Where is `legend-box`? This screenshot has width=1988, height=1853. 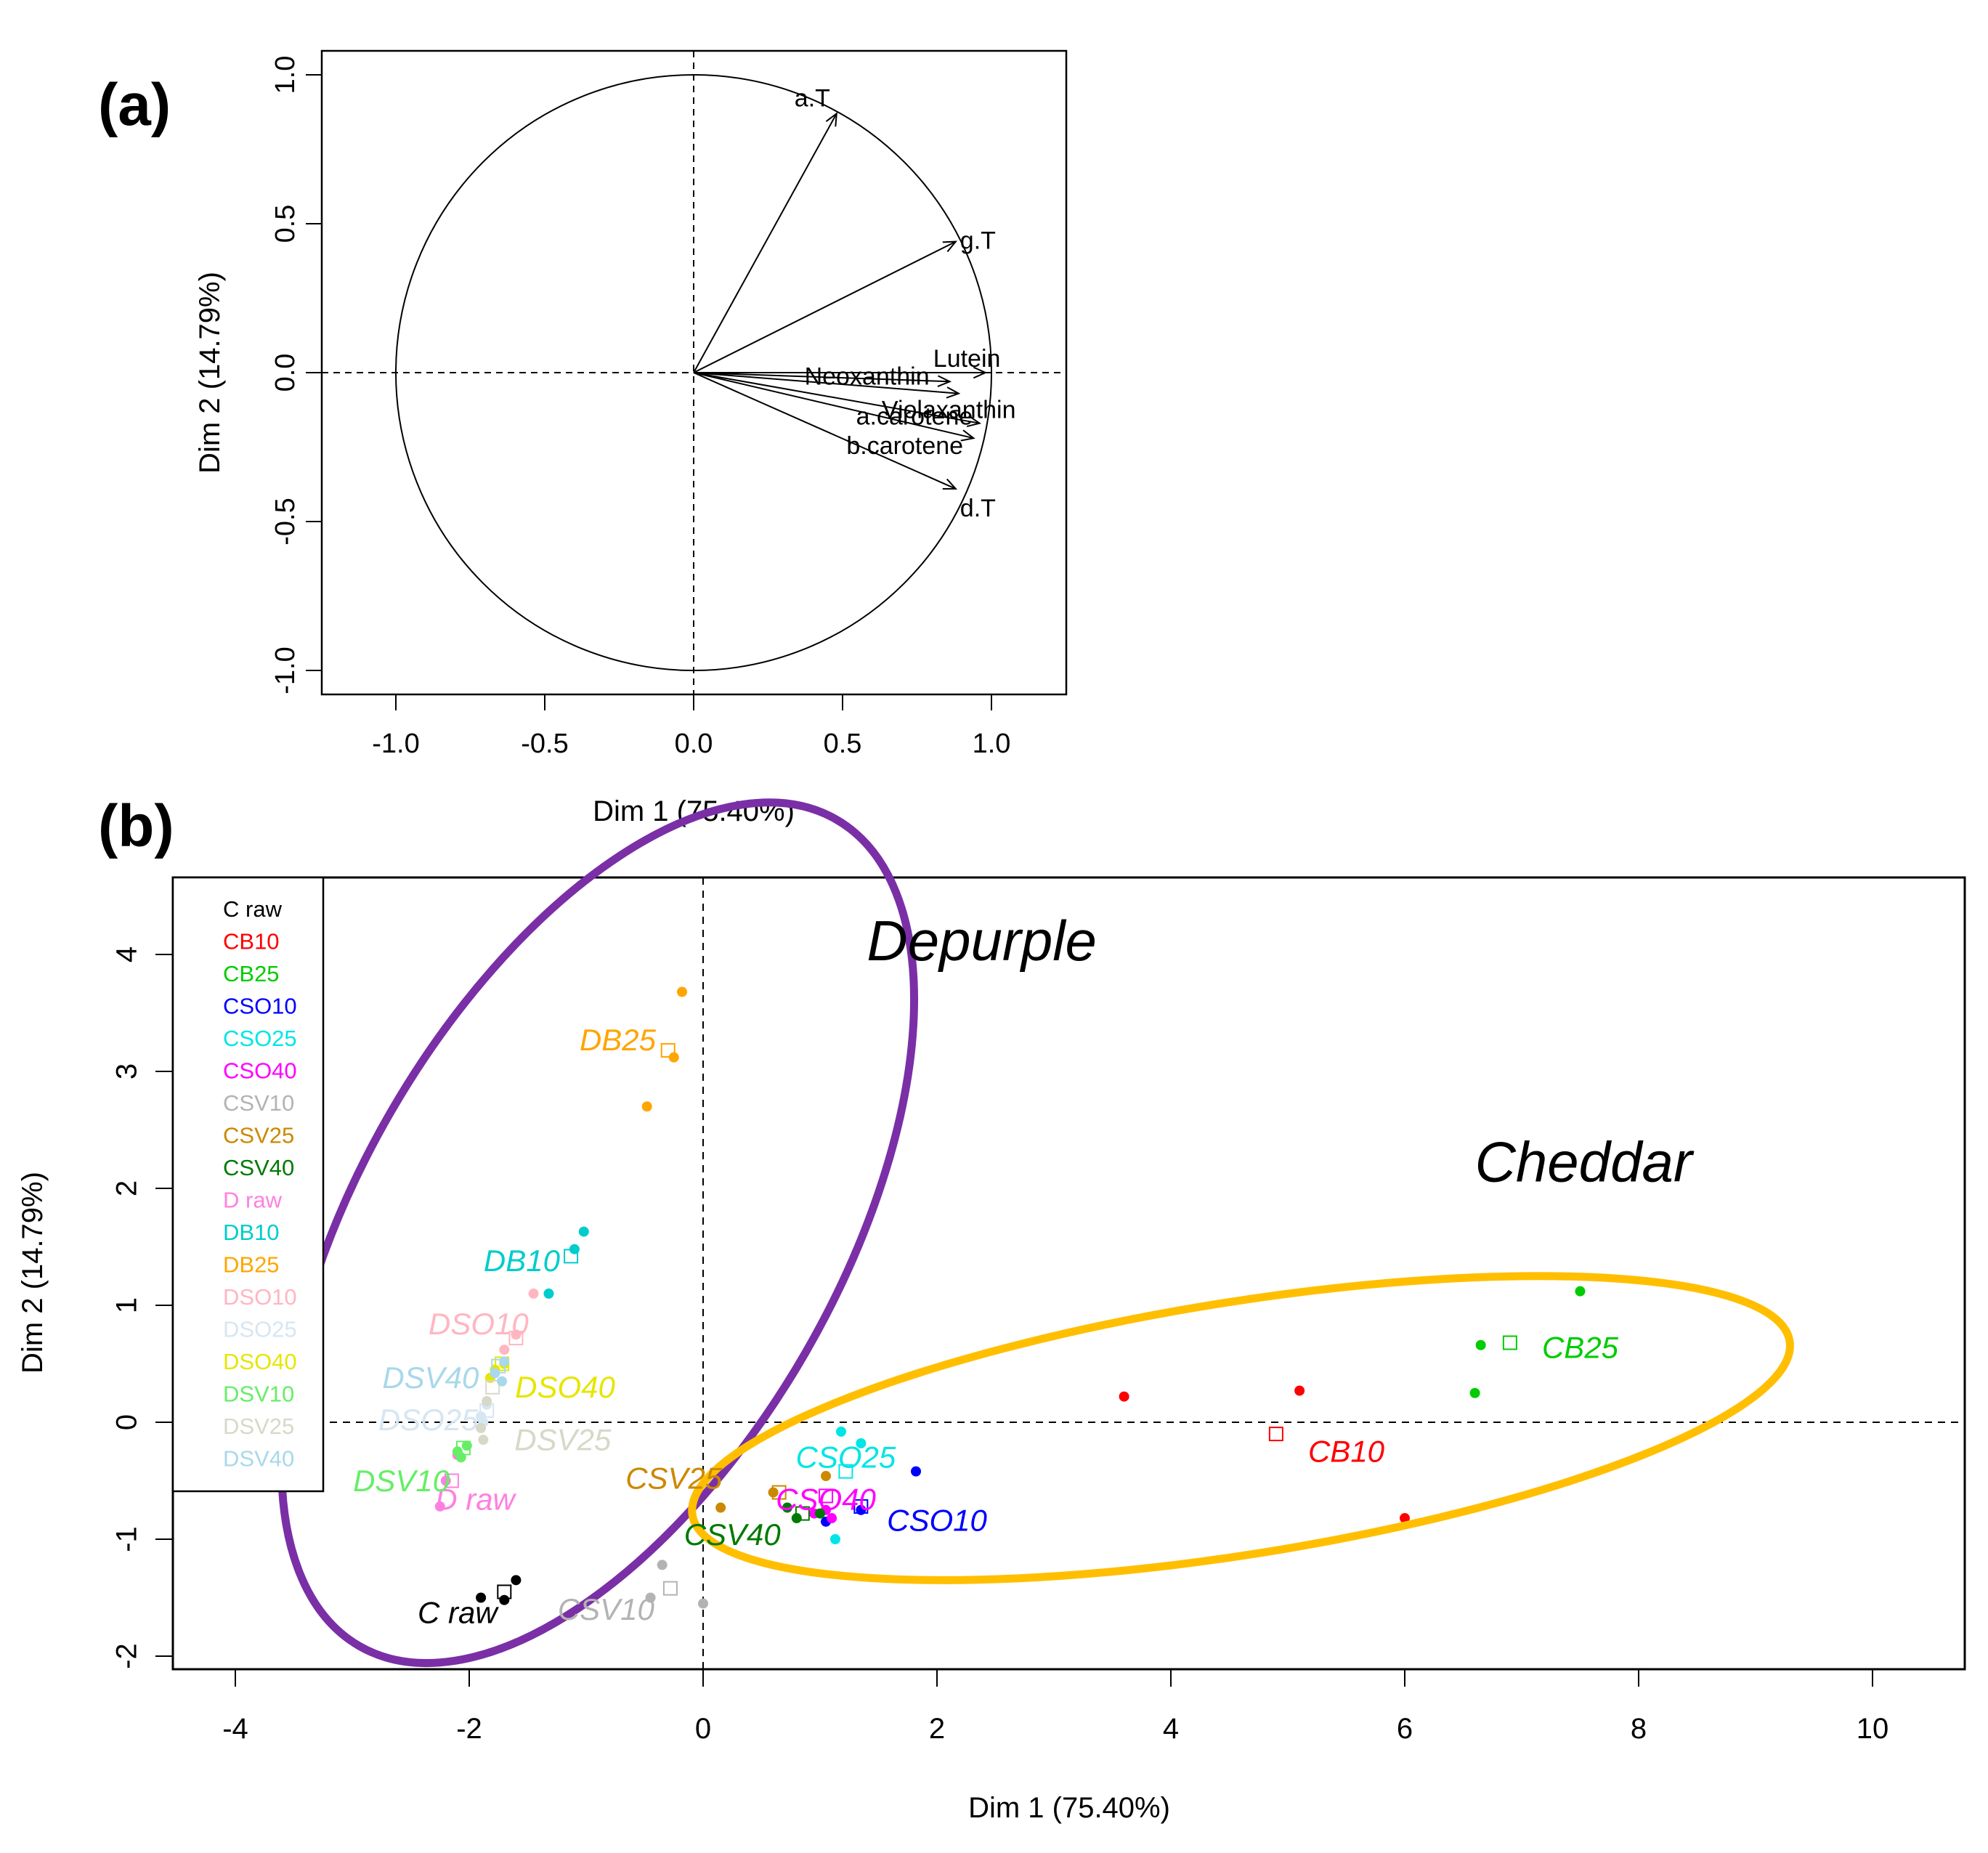
legend-box is located at coordinates (248, 1184).